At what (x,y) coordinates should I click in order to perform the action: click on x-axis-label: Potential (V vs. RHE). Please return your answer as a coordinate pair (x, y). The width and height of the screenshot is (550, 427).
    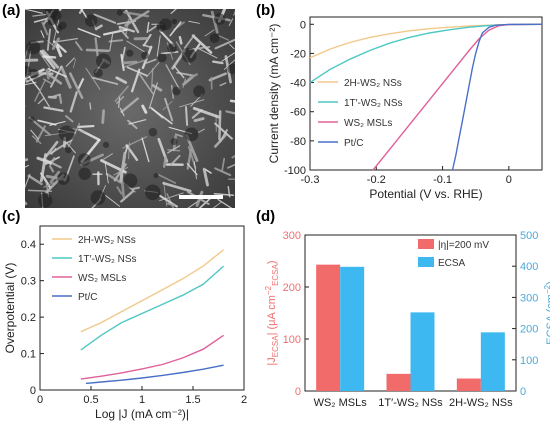
    Looking at the image, I should click on (425, 194).